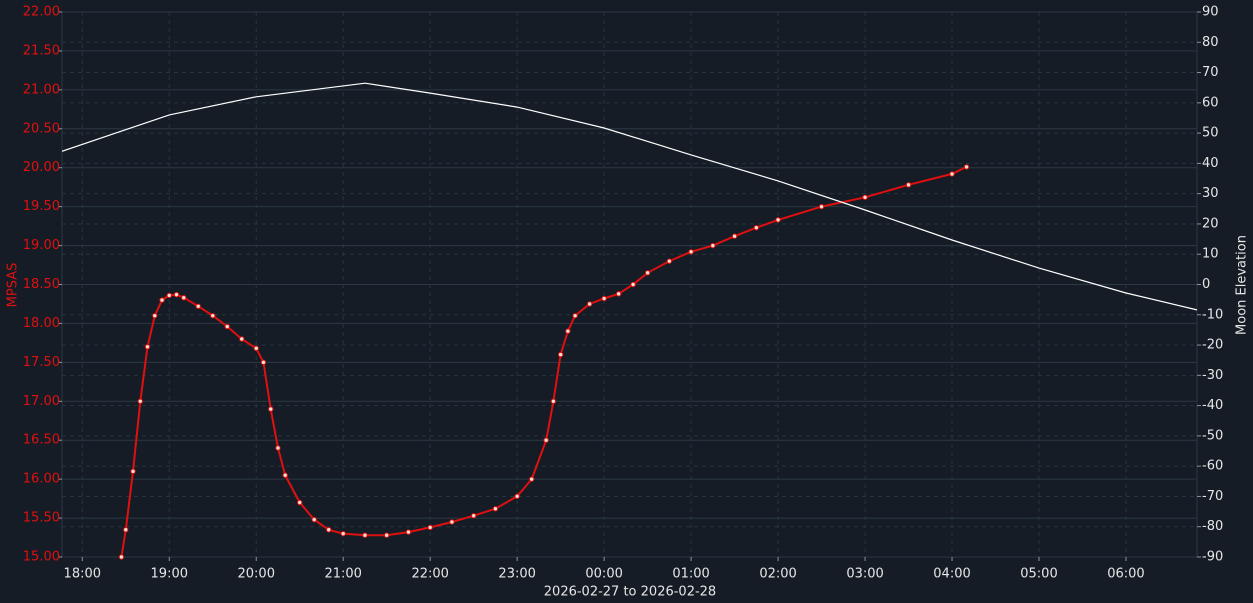 Image resolution: width=1253 pixels, height=603 pixels. I want to click on x-tick-label: 02:00, so click(777, 574).